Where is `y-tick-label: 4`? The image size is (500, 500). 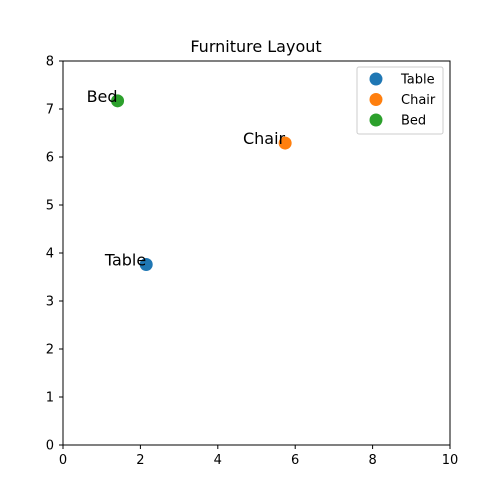 y-tick-label: 4 is located at coordinates (50, 254).